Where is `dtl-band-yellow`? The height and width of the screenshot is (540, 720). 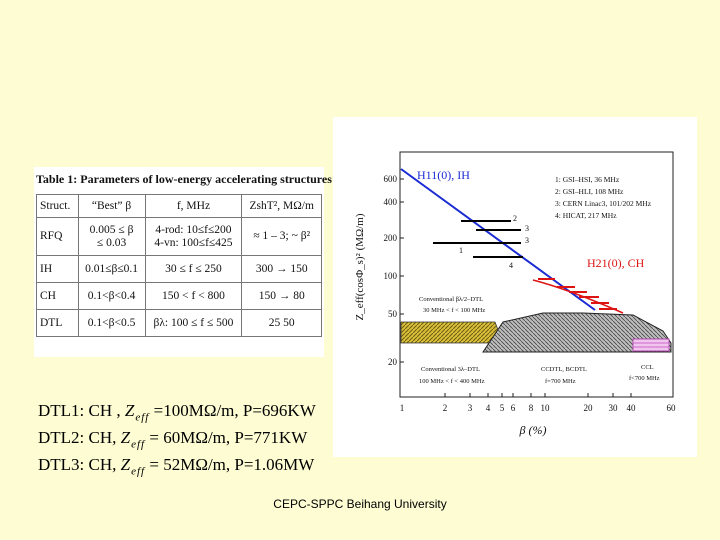
dtl-band-yellow is located at coordinates (452, 332).